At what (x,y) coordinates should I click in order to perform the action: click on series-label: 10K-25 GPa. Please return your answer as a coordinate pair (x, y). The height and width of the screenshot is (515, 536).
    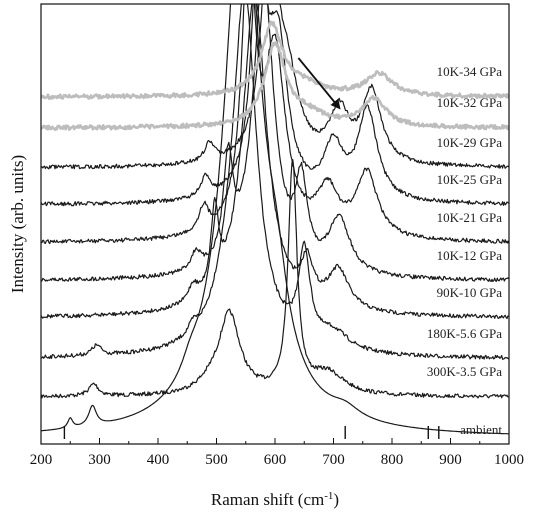
    Looking at the image, I should click on (470, 179).